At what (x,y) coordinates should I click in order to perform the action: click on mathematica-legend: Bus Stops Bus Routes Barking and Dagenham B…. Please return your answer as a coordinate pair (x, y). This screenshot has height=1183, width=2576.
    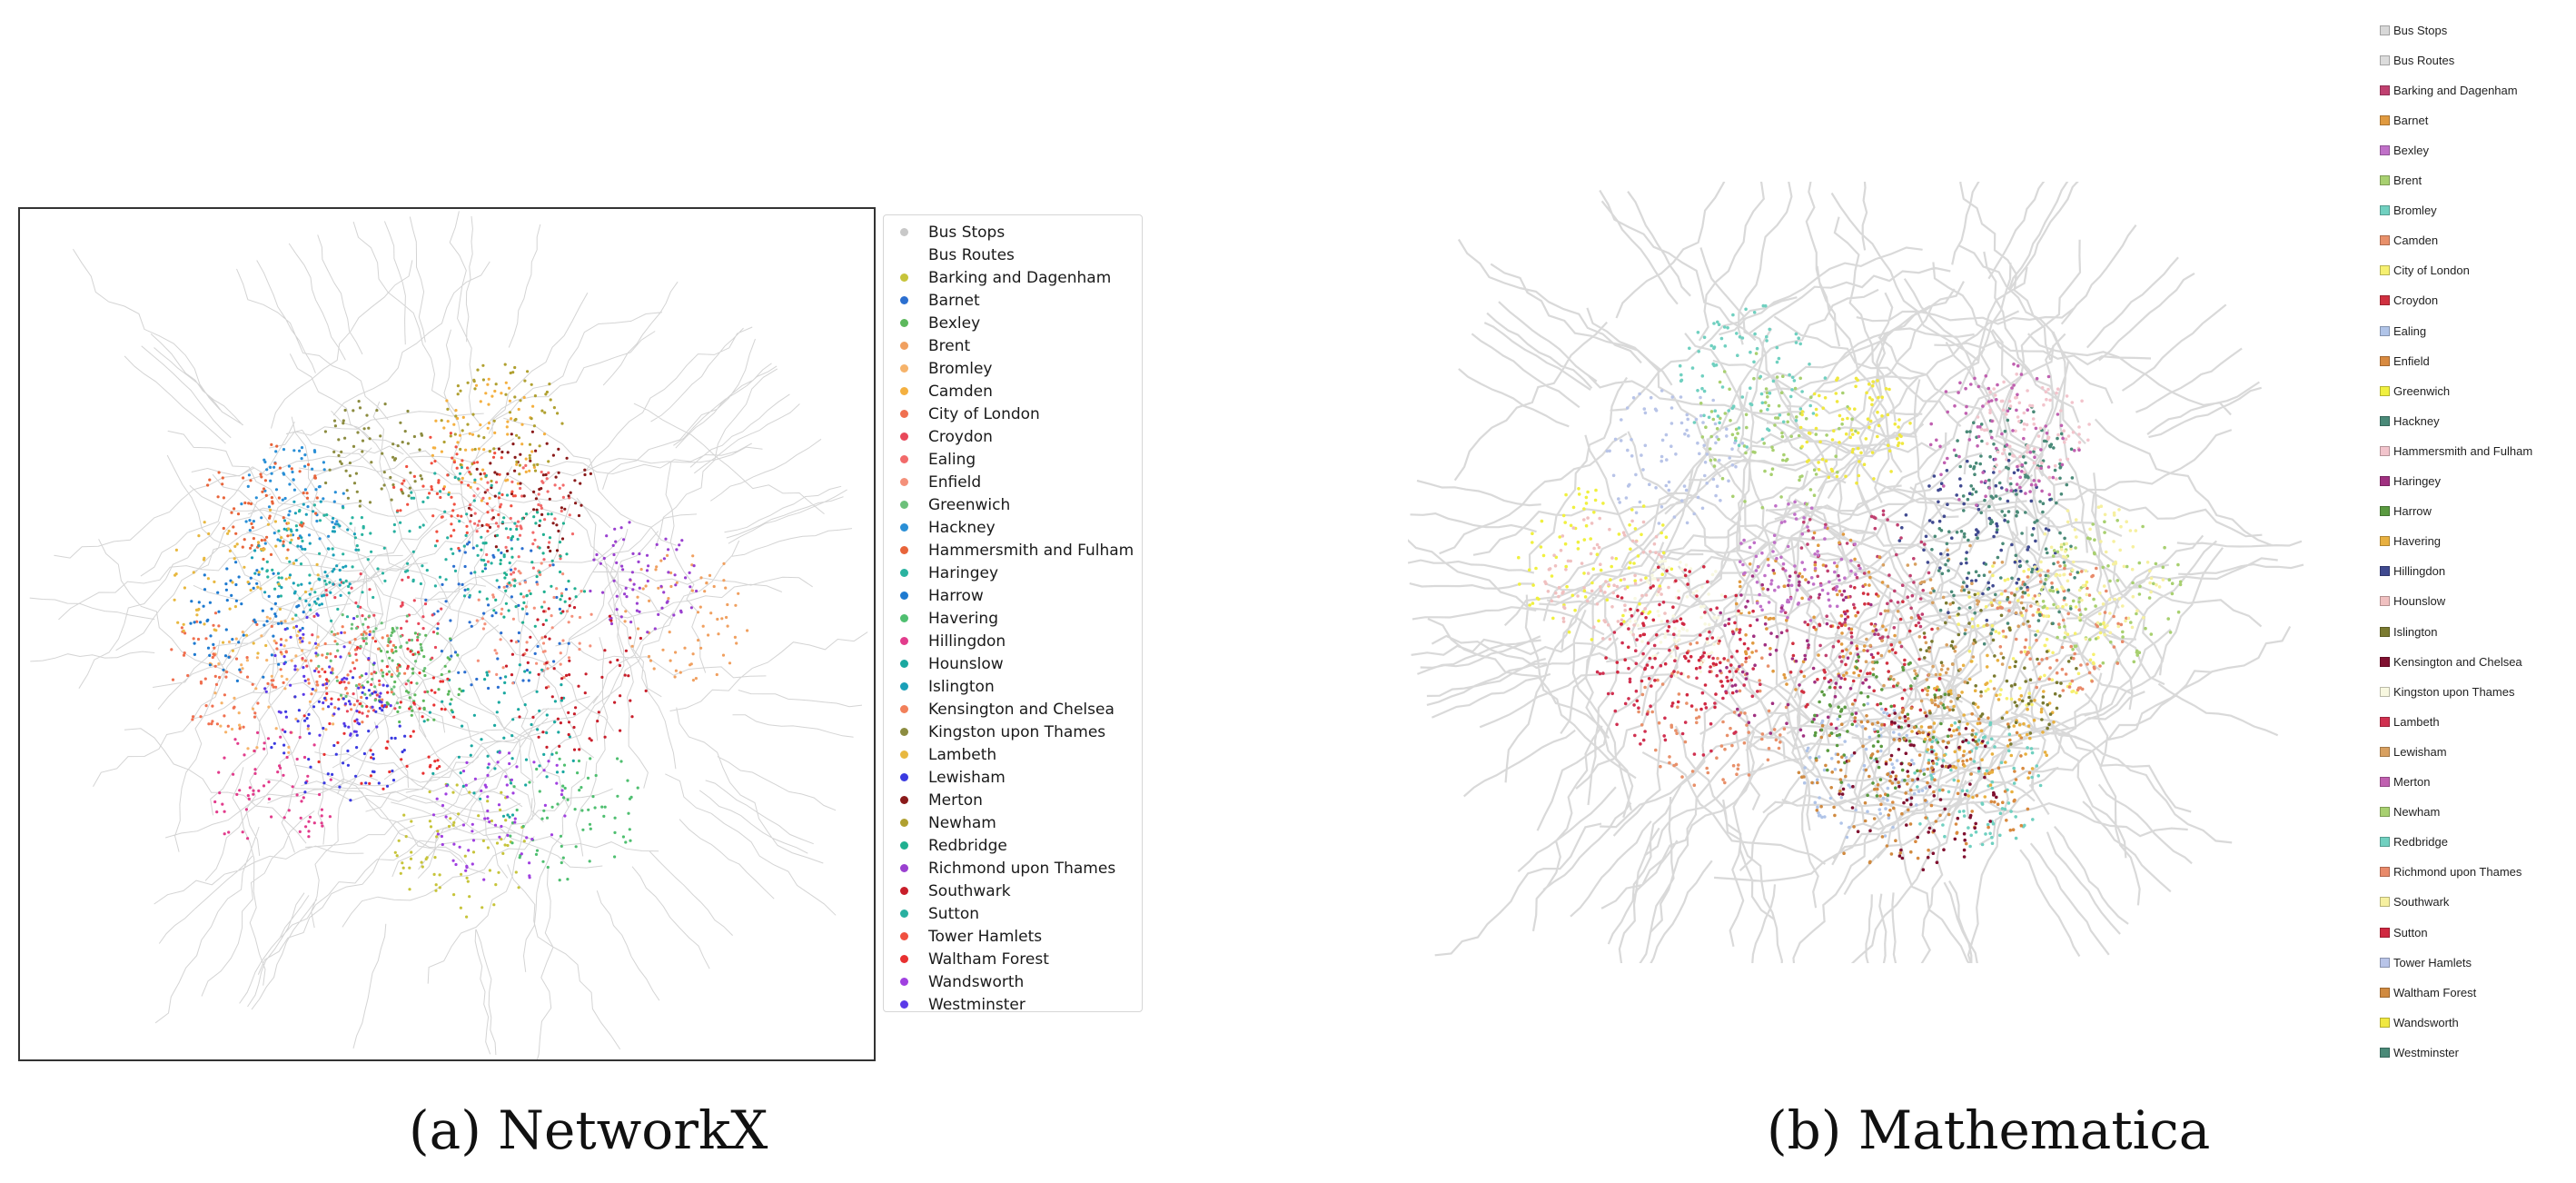
    Looking at the image, I should click on (2475, 547).